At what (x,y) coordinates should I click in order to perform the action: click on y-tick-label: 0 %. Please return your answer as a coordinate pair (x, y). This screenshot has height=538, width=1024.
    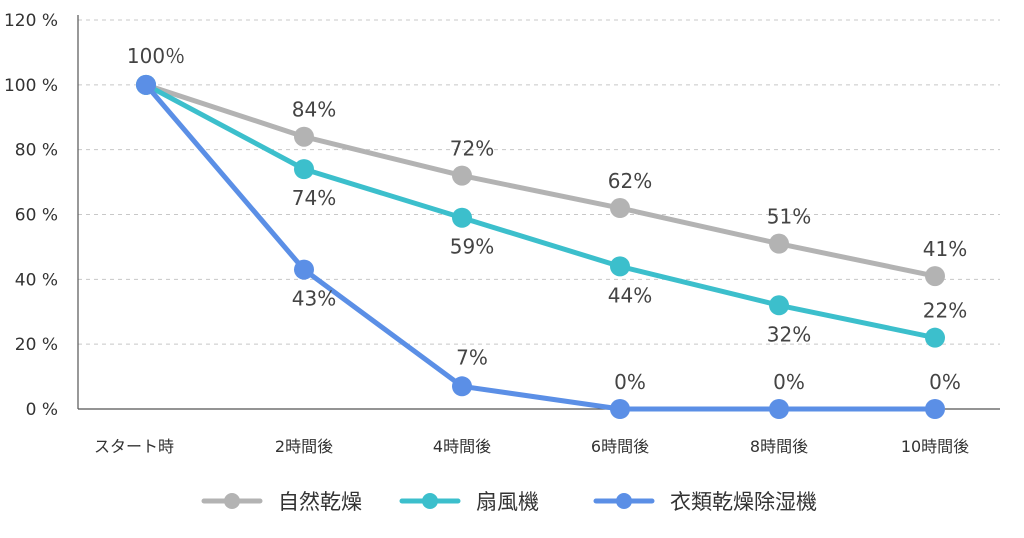
    Looking at the image, I should click on (42, 410).